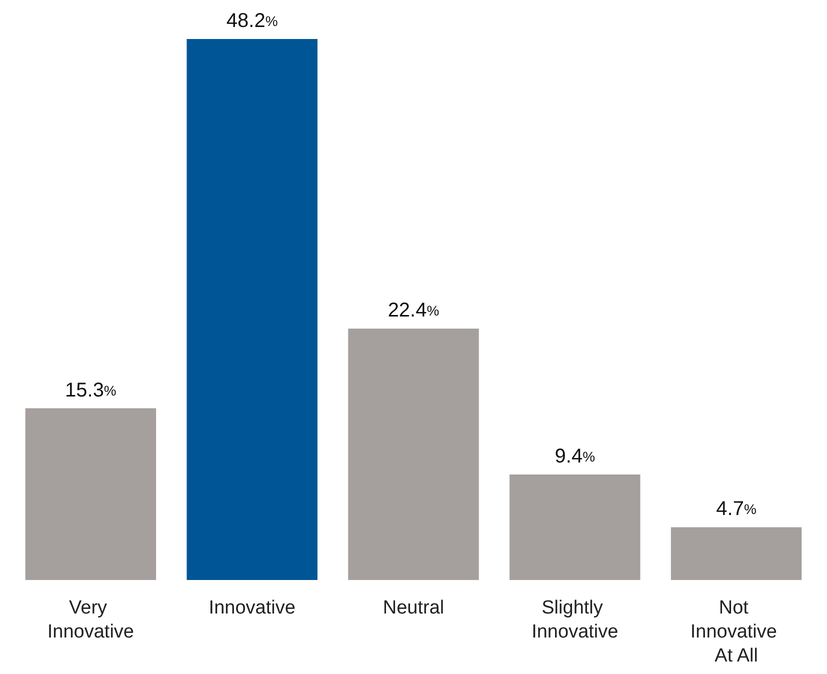 Image resolution: width=827 pixels, height=674 pixels. I want to click on x-tick-label: Neutral, so click(413, 608).